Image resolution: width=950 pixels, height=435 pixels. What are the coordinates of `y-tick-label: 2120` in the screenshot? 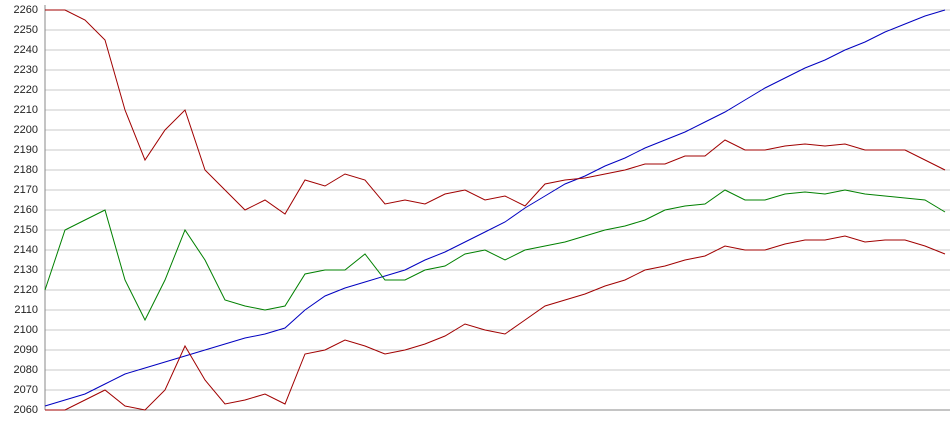 It's located at (26, 290).